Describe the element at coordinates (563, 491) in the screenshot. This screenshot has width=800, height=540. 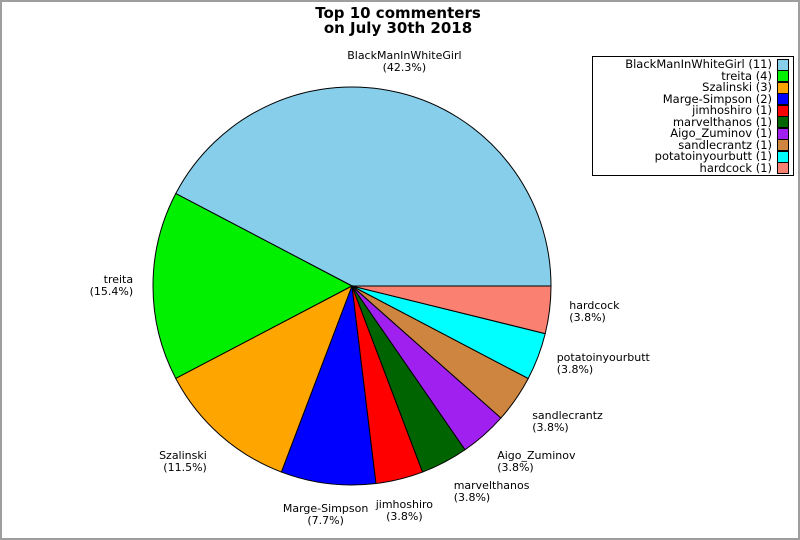
I see `pie-label-marvelthanos: marvelthanos (3.8%)` at that location.